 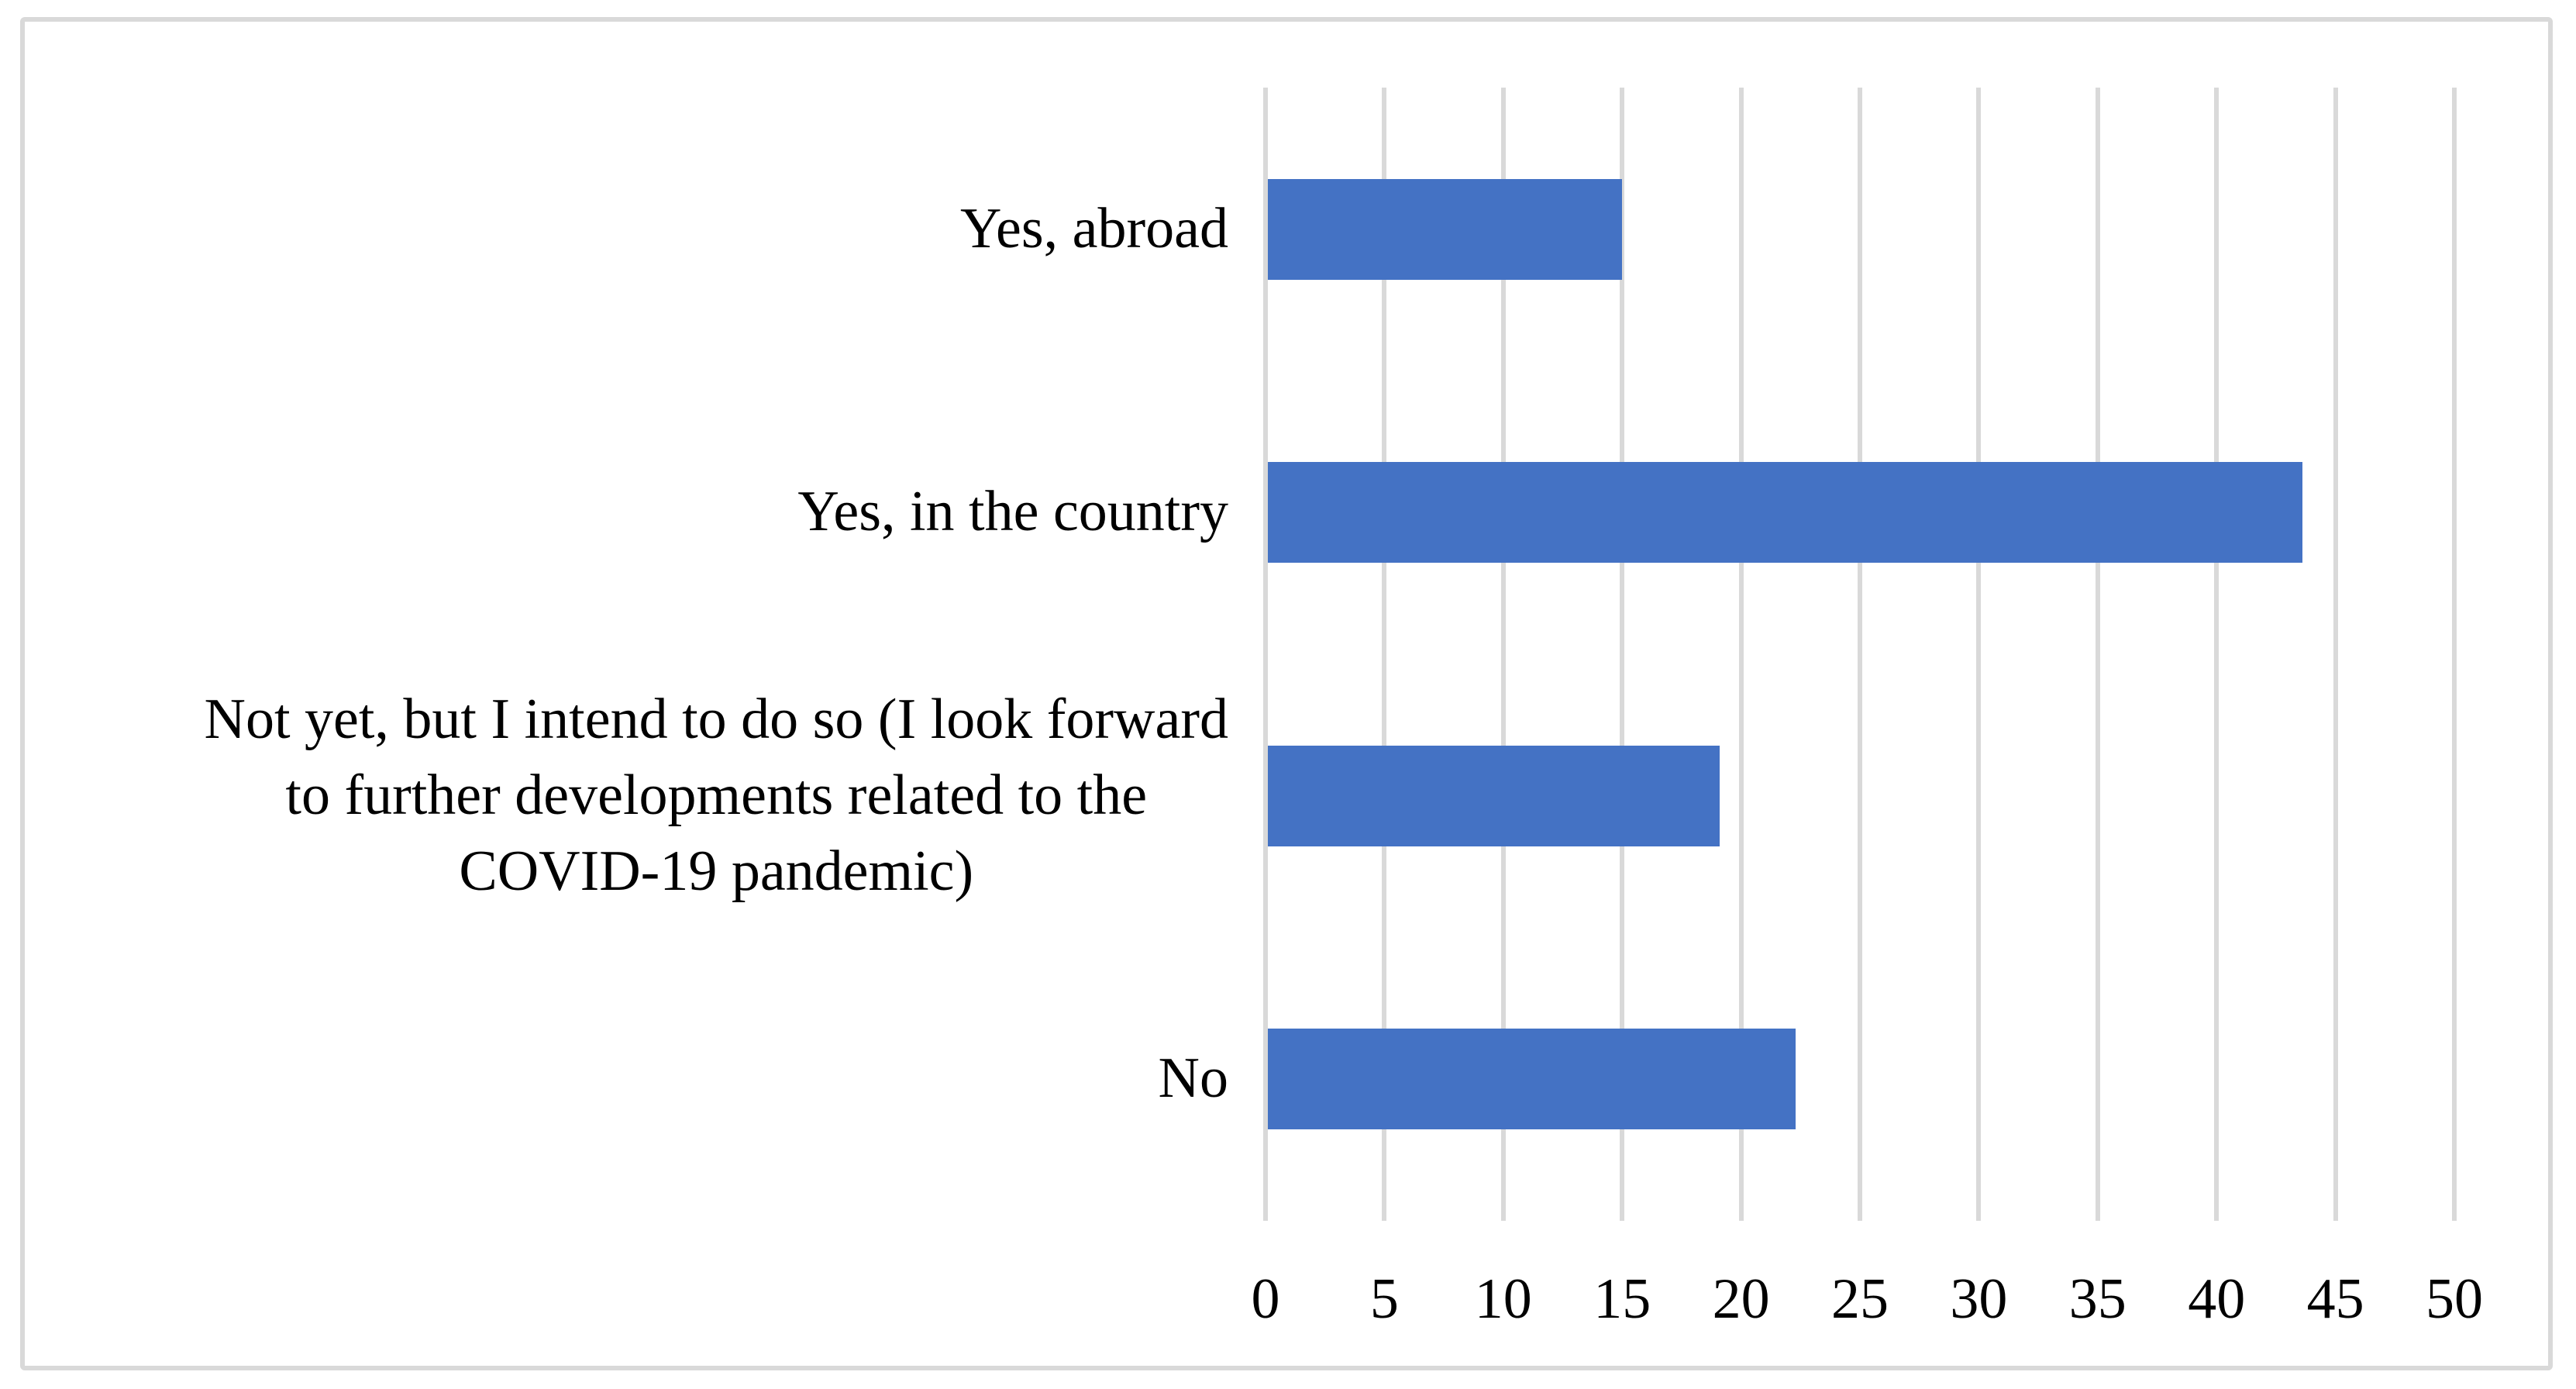 I want to click on x-axis-tick-label: 50, so click(x=2454, y=1299).